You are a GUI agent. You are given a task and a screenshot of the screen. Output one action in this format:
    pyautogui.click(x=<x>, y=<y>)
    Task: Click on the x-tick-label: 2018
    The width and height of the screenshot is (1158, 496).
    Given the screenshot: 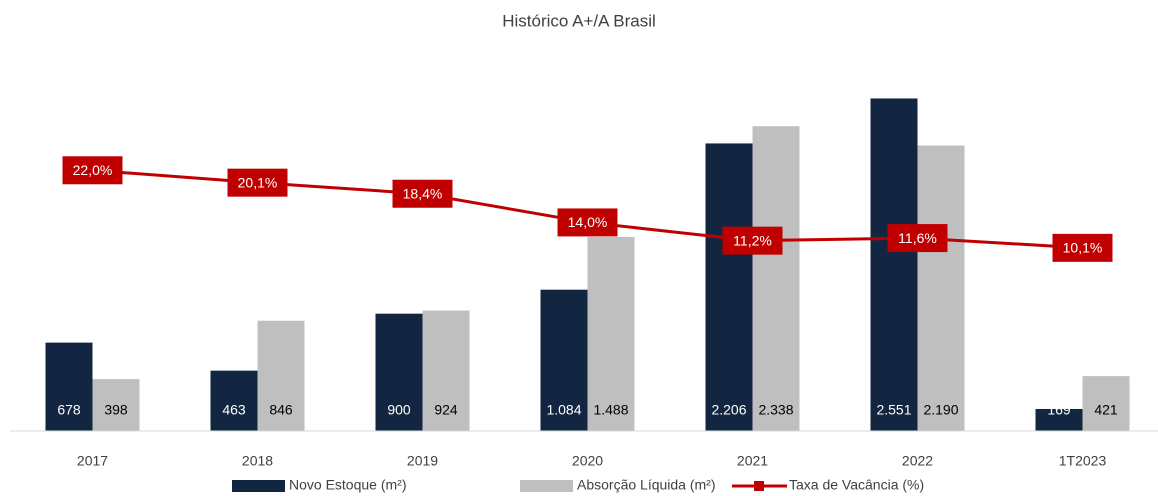 What is the action you would take?
    pyautogui.click(x=257, y=461)
    